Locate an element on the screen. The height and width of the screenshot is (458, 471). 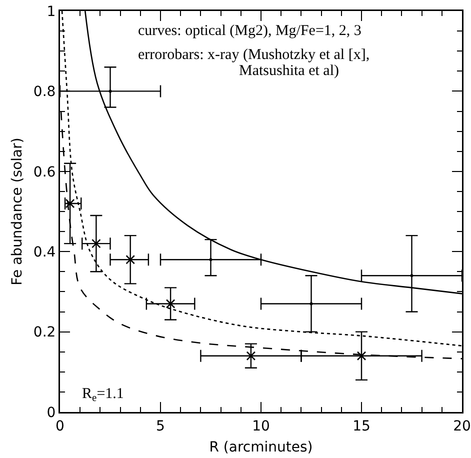
y-tick-label: 0.8 is located at coordinates (44, 92).